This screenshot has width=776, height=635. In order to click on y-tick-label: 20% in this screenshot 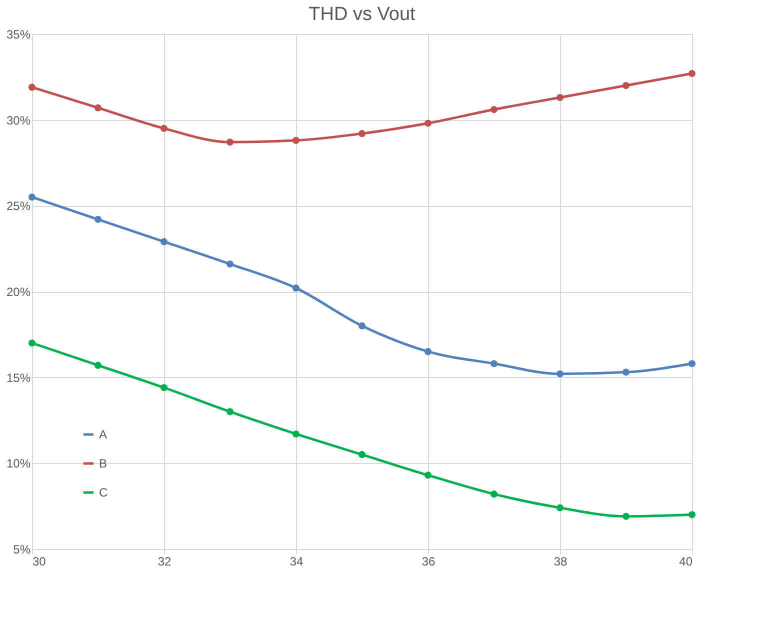, I will do `click(18, 292)`.